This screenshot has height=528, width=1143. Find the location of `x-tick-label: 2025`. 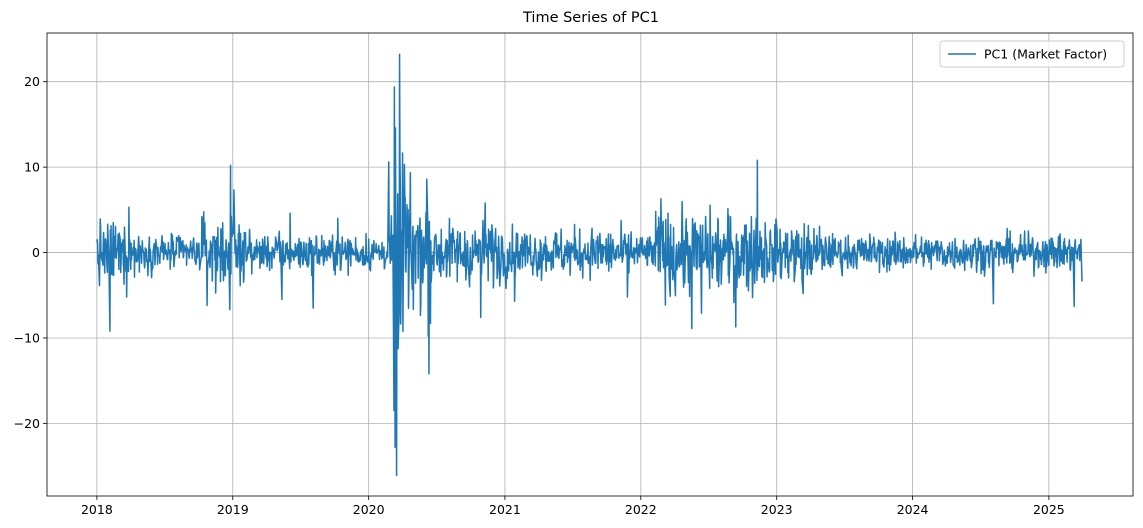

x-tick-label: 2025 is located at coordinates (1049, 509).